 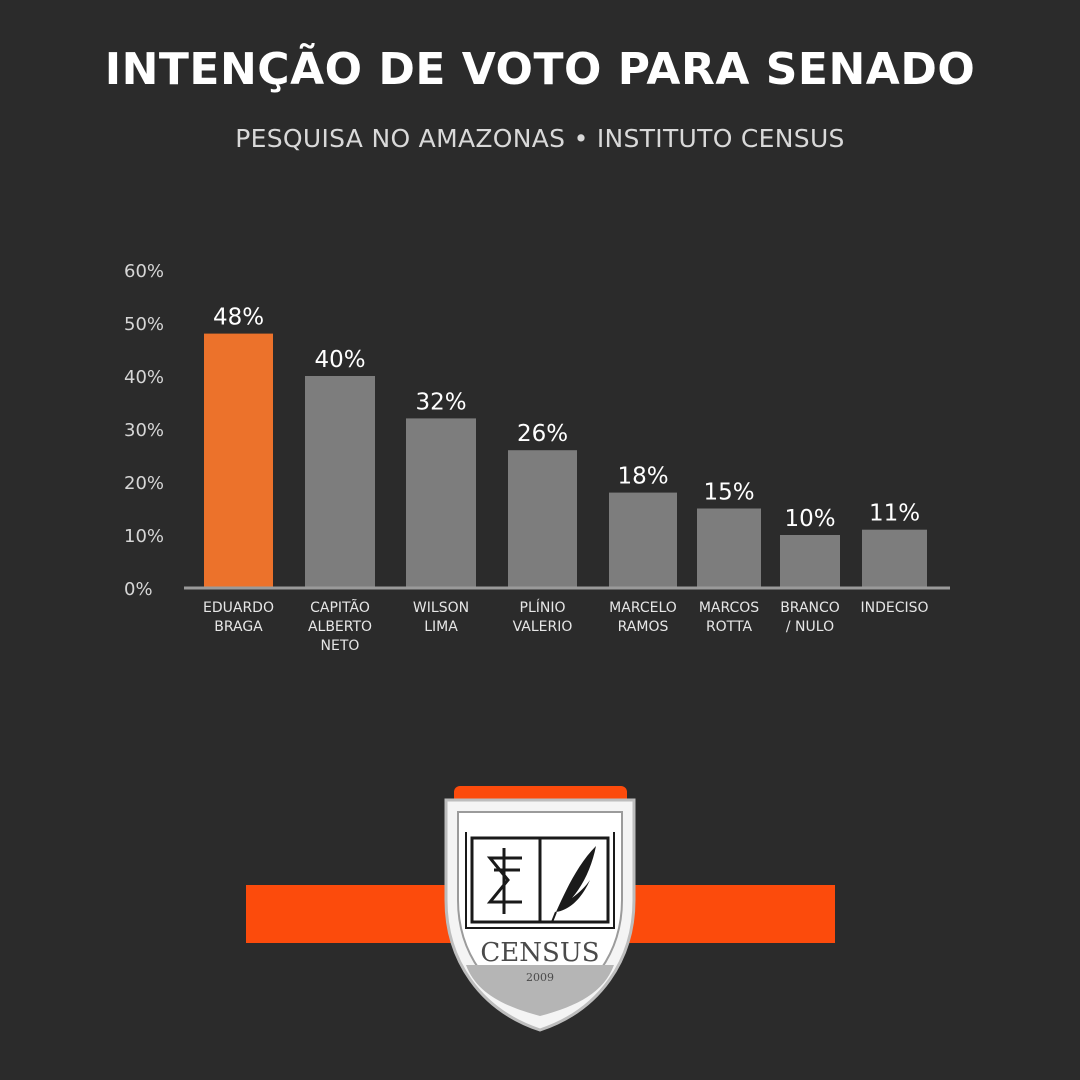 I want to click on x-category-label: LIMA, so click(x=441, y=627).